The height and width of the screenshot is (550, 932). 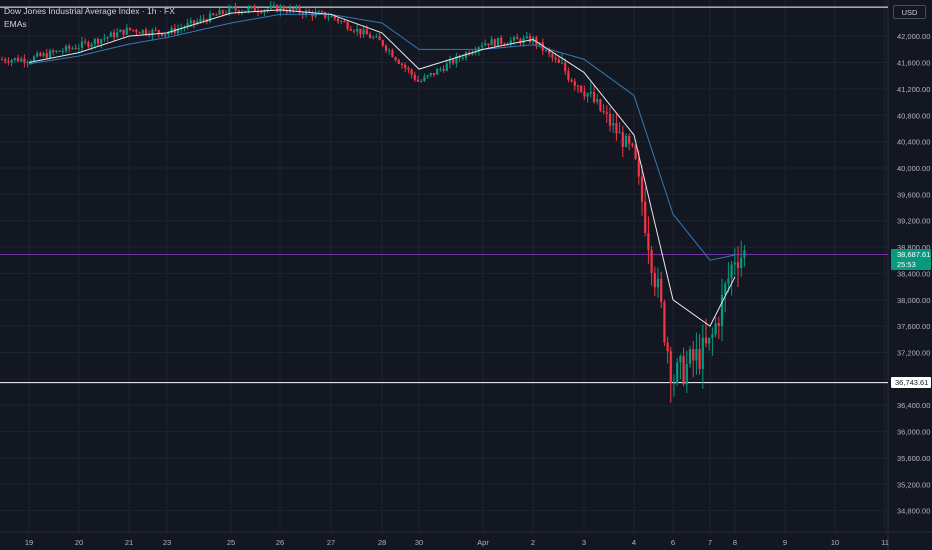 I want to click on x-tick-label: 23, so click(x=167, y=542).